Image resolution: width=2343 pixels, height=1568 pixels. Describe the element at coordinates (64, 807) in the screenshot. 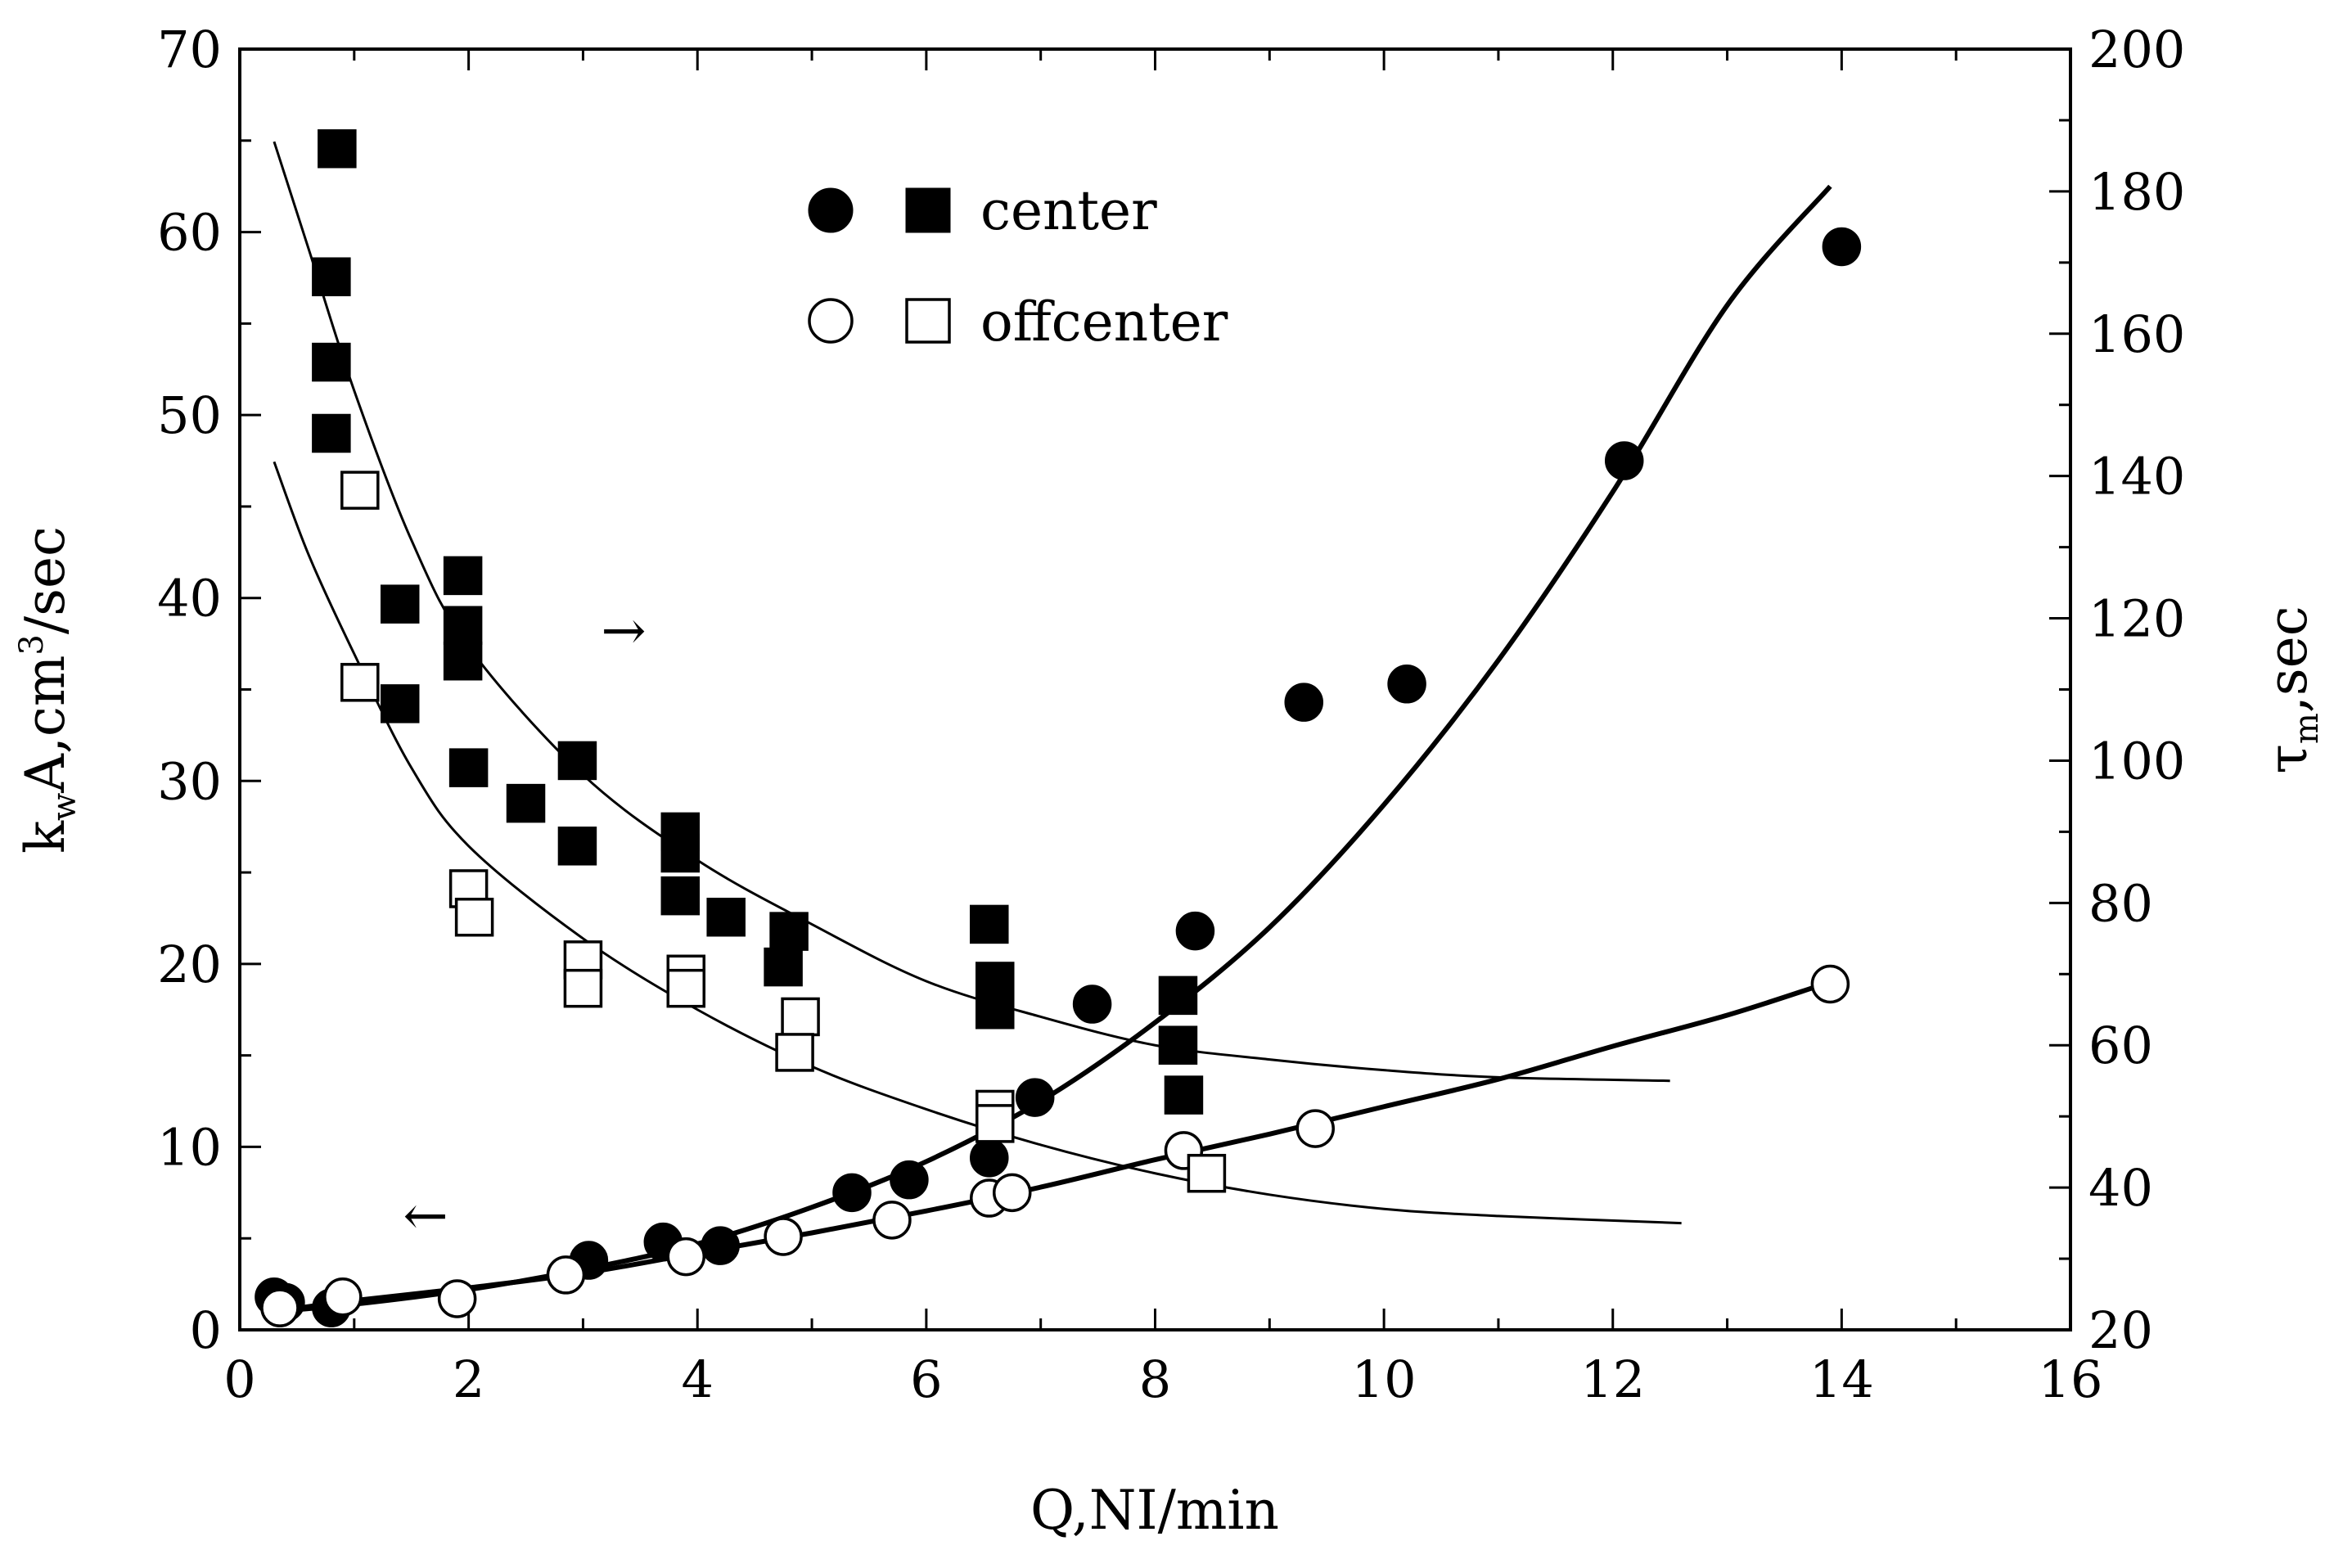

I see `y-left-title-sub: w` at that location.